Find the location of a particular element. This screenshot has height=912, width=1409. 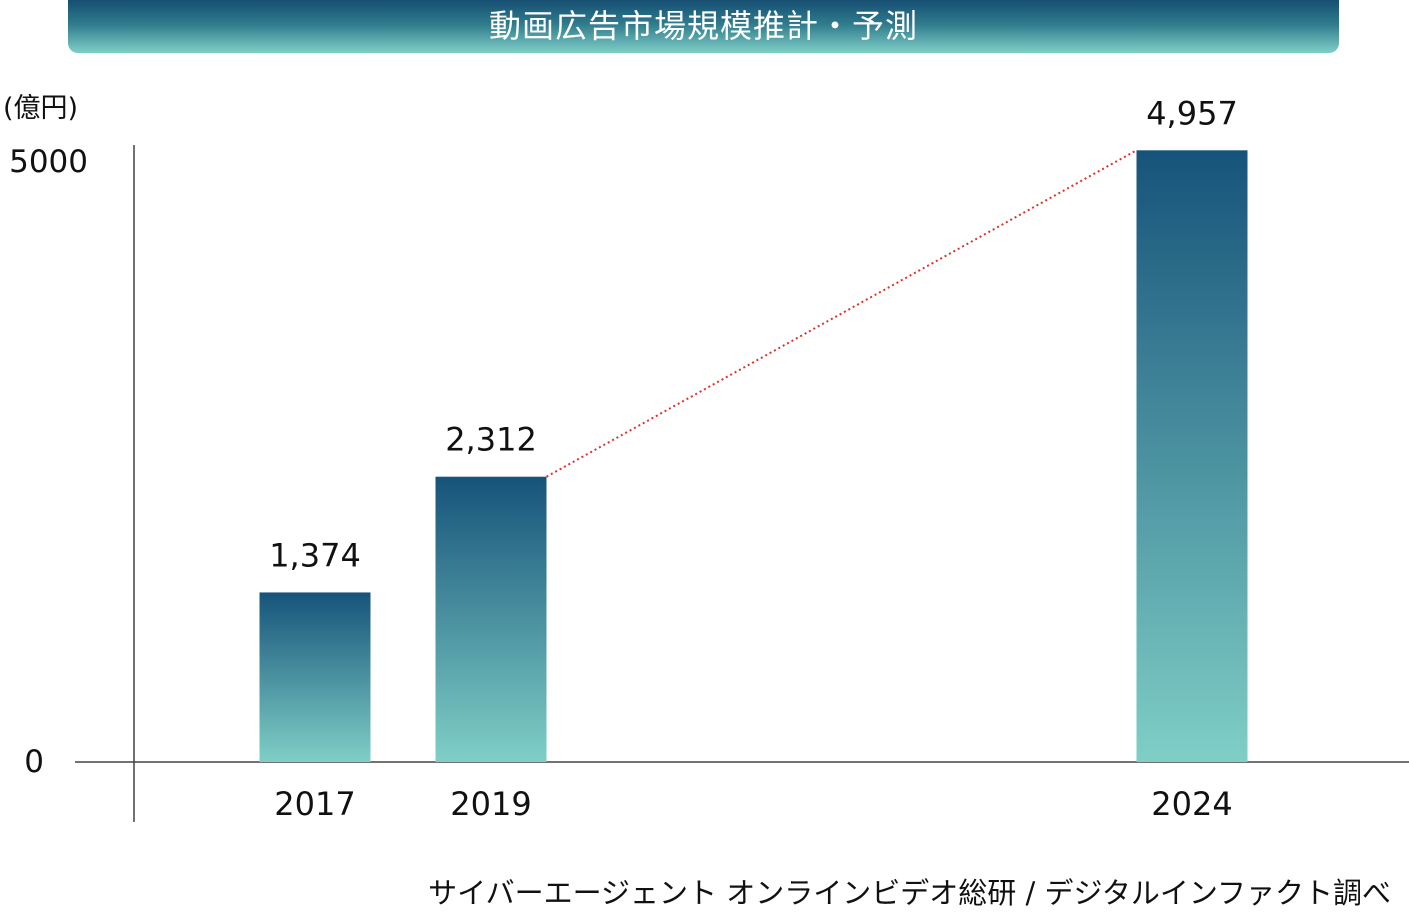

category-label-2017: 2017 is located at coordinates (314, 804).